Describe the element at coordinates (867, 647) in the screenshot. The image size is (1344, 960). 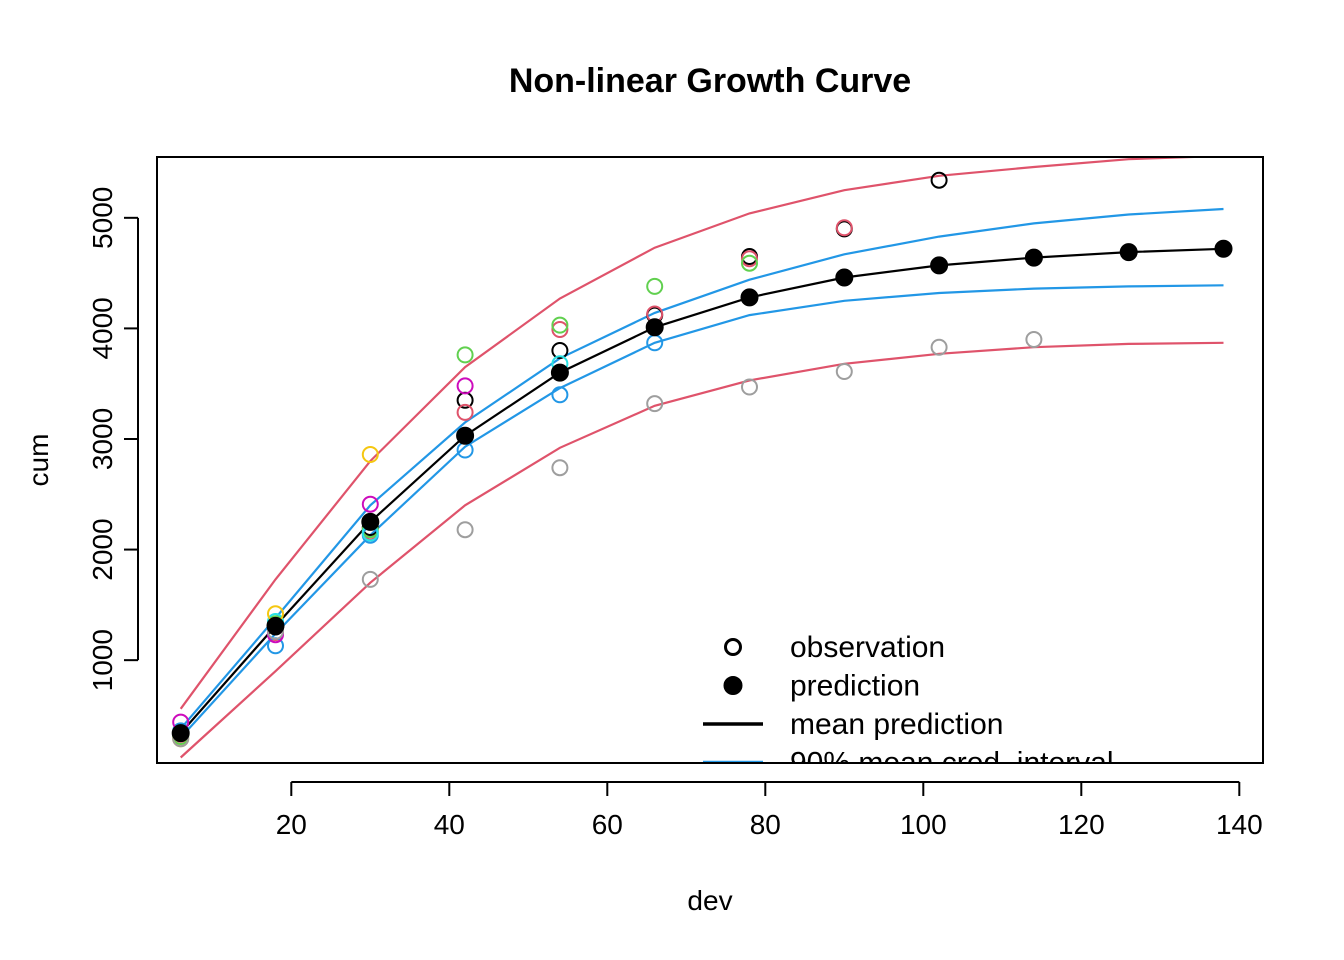
I see `legend-label-0: observation` at that location.